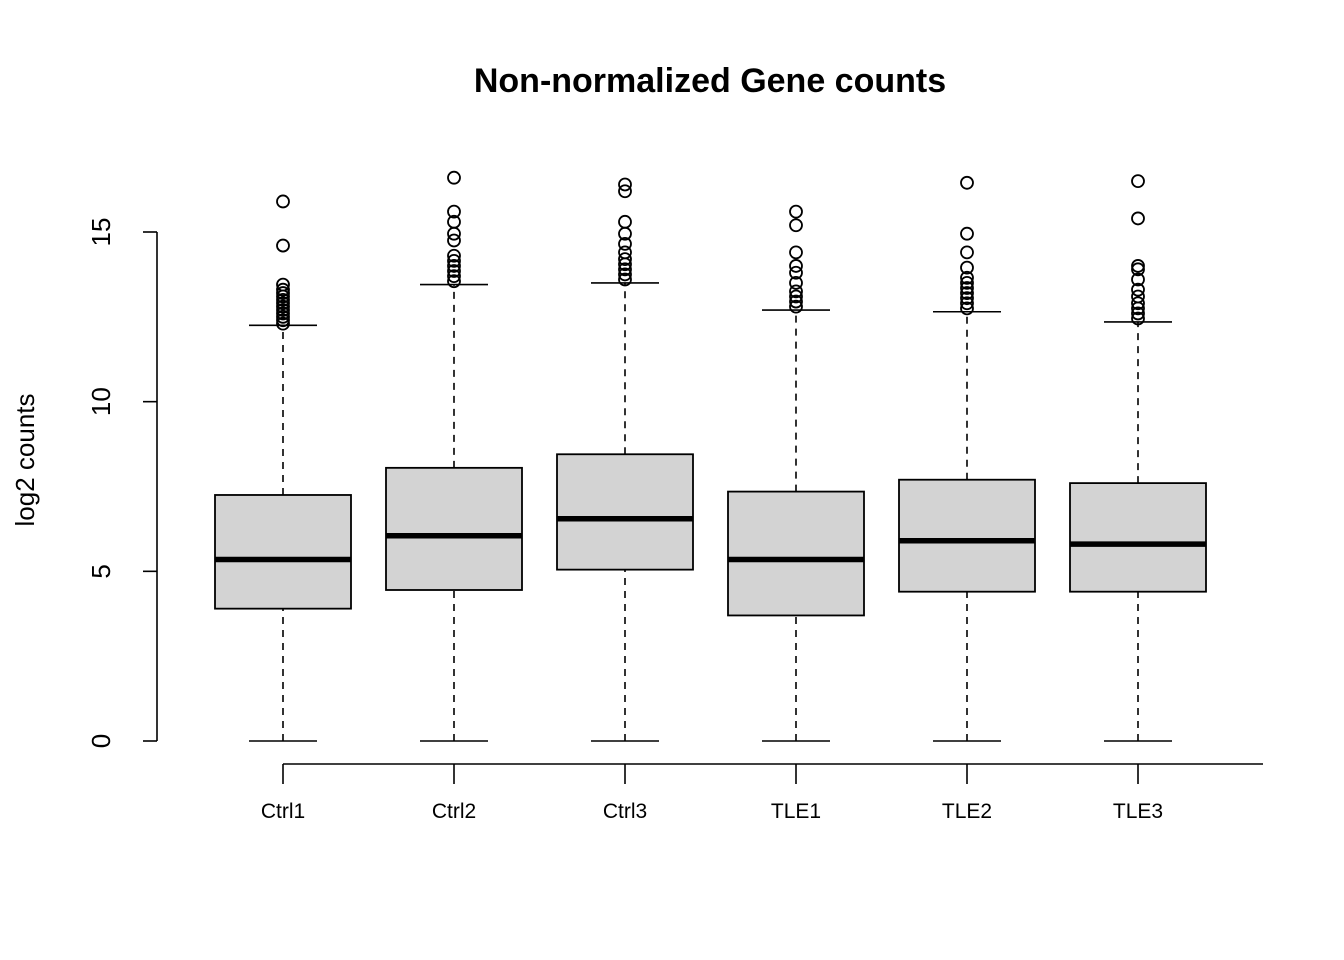 This screenshot has height=960, width=1344. Describe the element at coordinates (796, 811) in the screenshot. I see `x-tick-label-TLE1: TLE1` at that location.